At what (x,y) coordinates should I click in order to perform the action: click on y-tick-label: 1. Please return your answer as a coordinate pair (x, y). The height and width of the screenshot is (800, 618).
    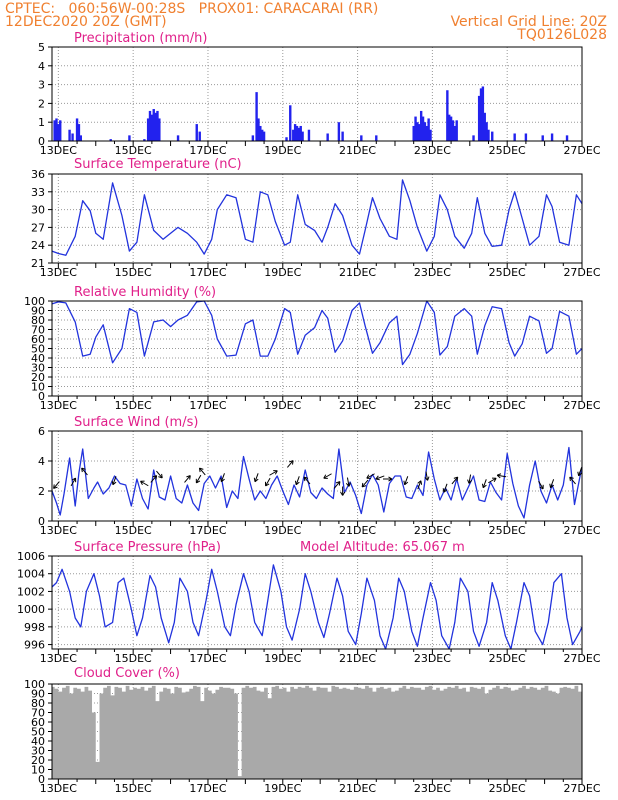
    Looking at the image, I should click on (41, 122).